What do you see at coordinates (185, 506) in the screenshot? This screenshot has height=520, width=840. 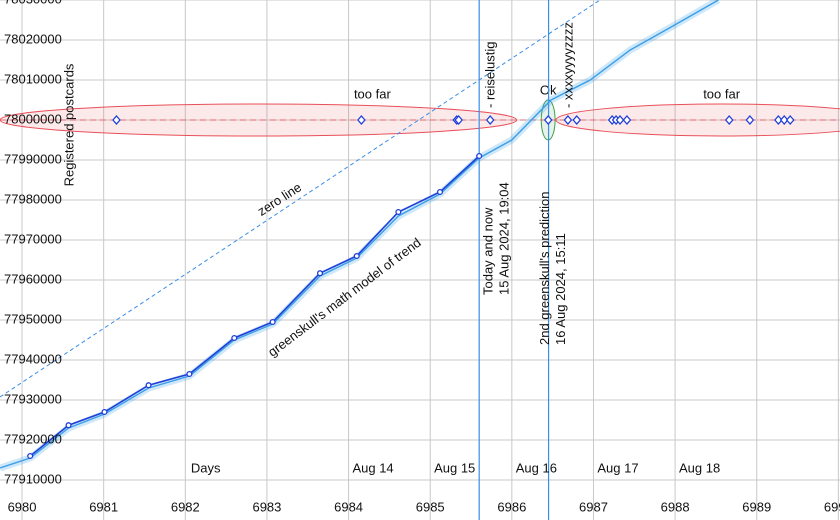 I see `x-tick-label: 6982` at bounding box center [185, 506].